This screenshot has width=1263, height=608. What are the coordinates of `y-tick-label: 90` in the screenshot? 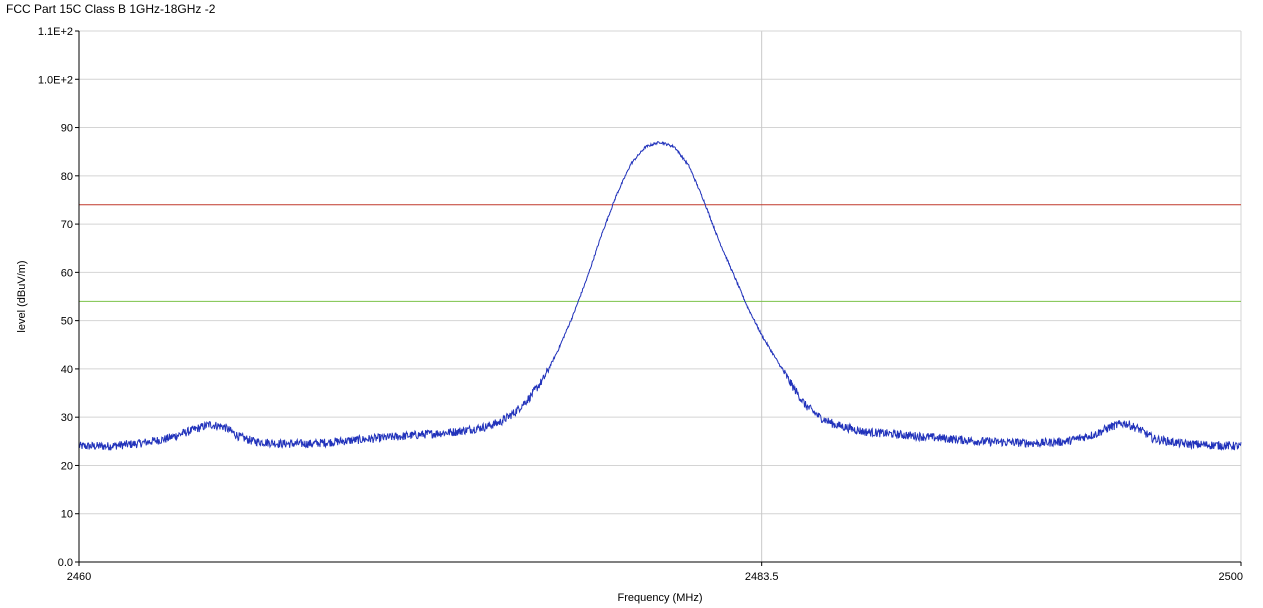 It's located at (67, 129).